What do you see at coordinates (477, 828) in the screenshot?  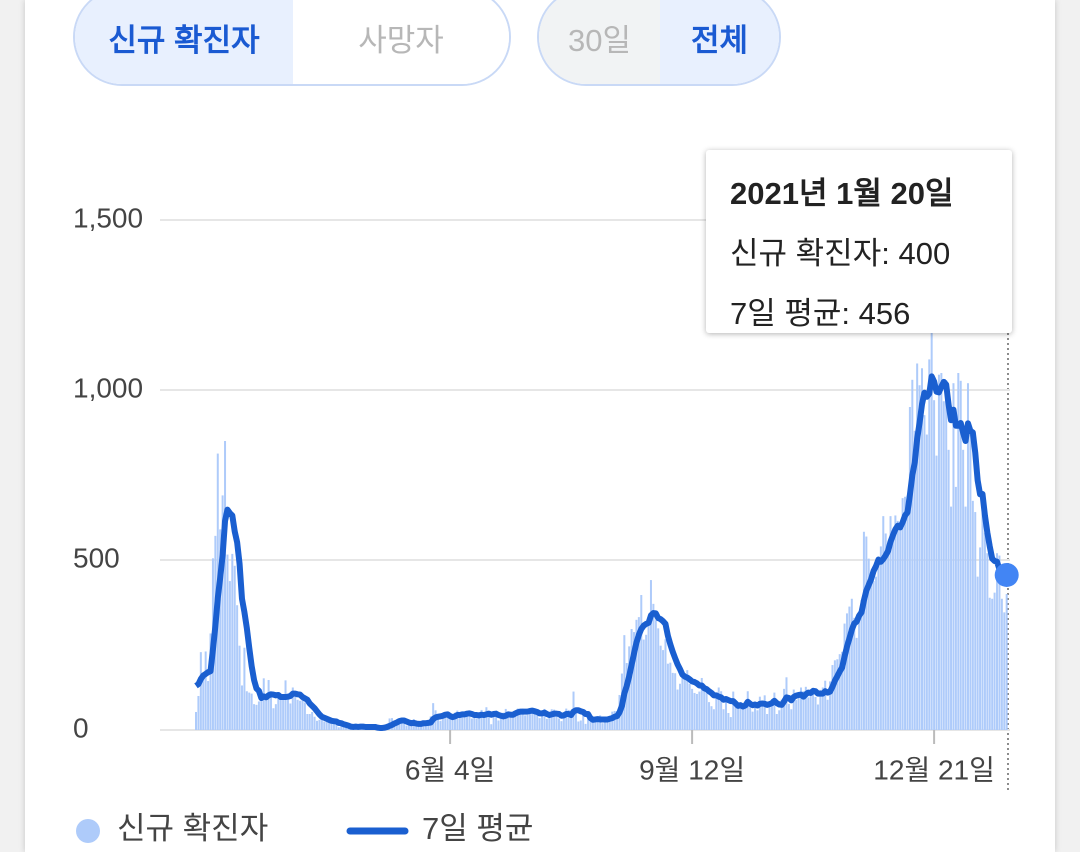 I see `legend-label: 7일 평균` at bounding box center [477, 828].